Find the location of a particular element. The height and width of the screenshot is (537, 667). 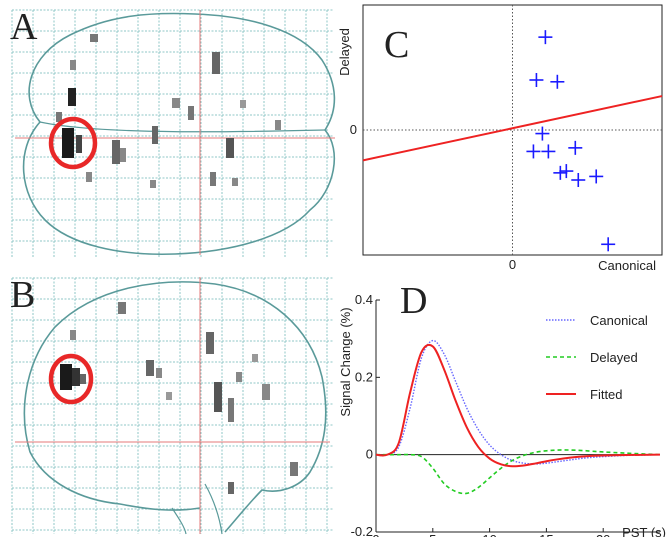

midline-axial is located at coordinates (182, 127).